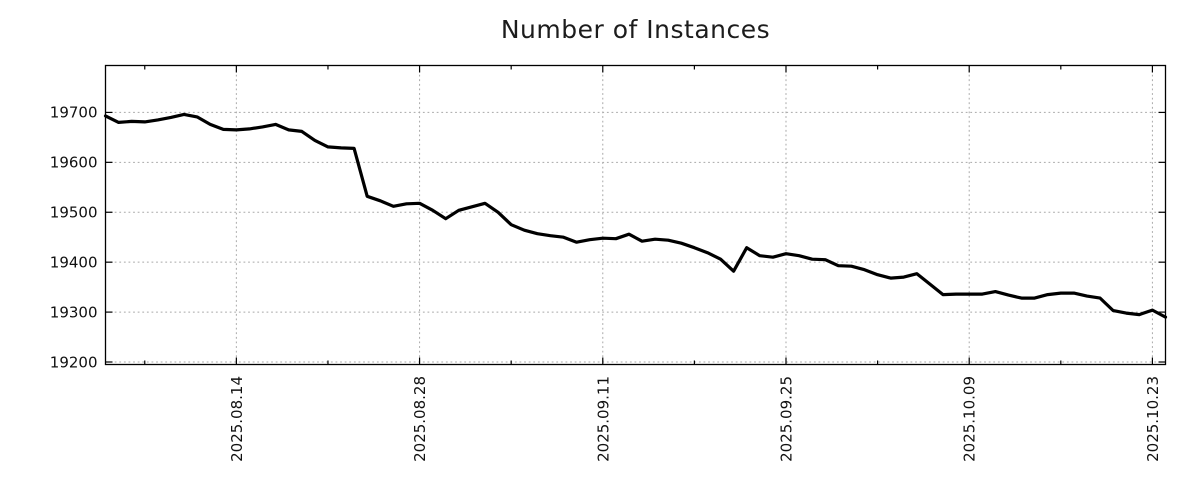 Image resolution: width=1200 pixels, height=500 pixels. What do you see at coordinates (603, 419) in the screenshot?
I see `x-tick-label: 2025.09.11` at bounding box center [603, 419].